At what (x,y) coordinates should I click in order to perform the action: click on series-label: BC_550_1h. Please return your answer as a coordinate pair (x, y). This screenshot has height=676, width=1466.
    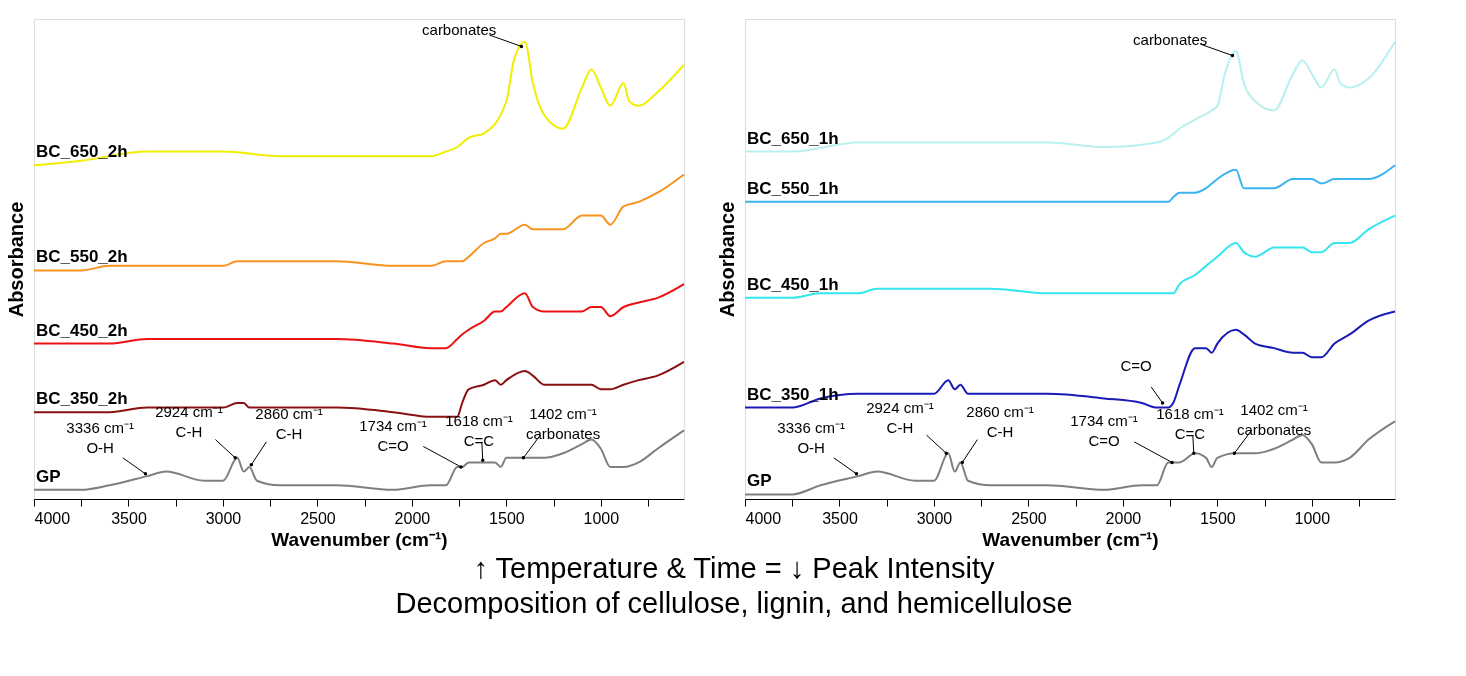
    Looking at the image, I should click on (793, 188).